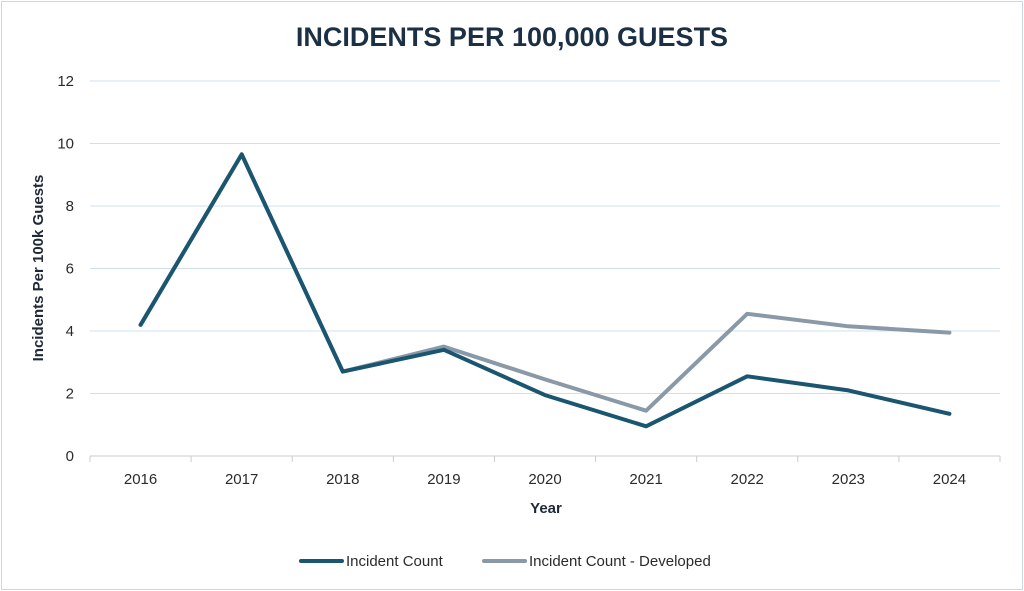 This screenshot has height=591, width=1024. Describe the element at coordinates (620, 561) in the screenshot. I see `legend-label: Incident Count - Developed` at that location.